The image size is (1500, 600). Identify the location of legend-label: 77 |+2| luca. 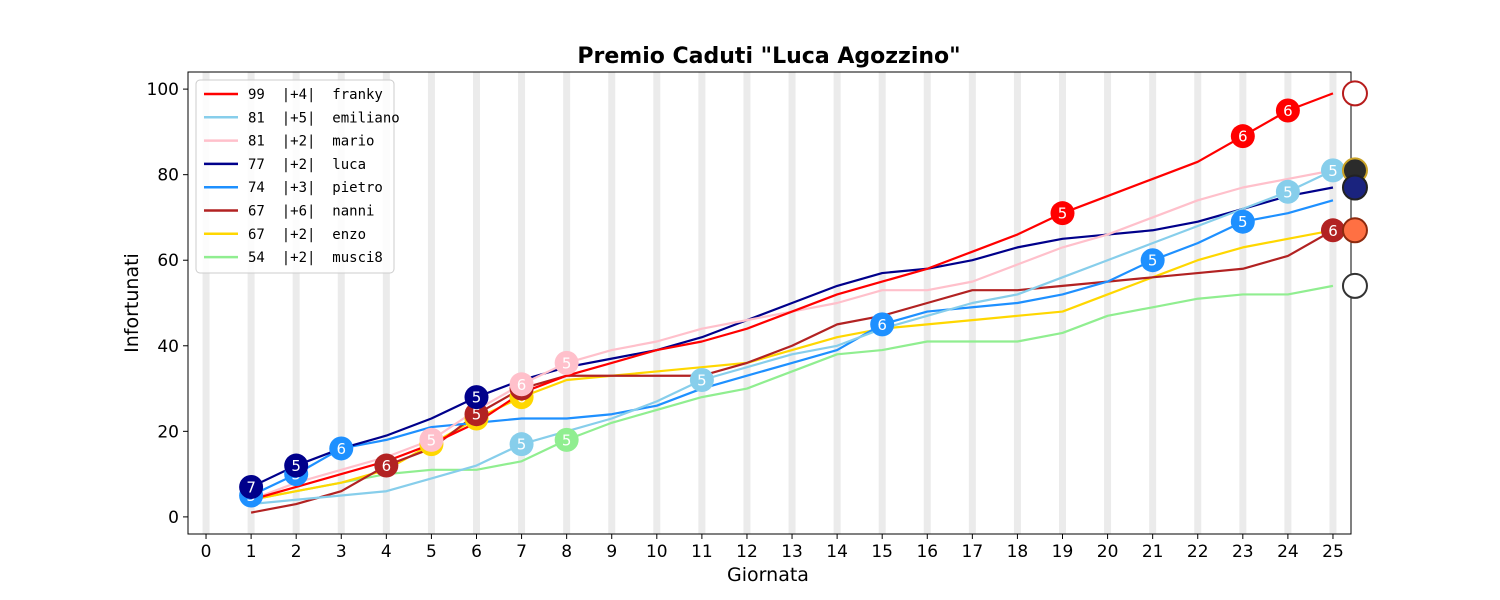
(307, 165).